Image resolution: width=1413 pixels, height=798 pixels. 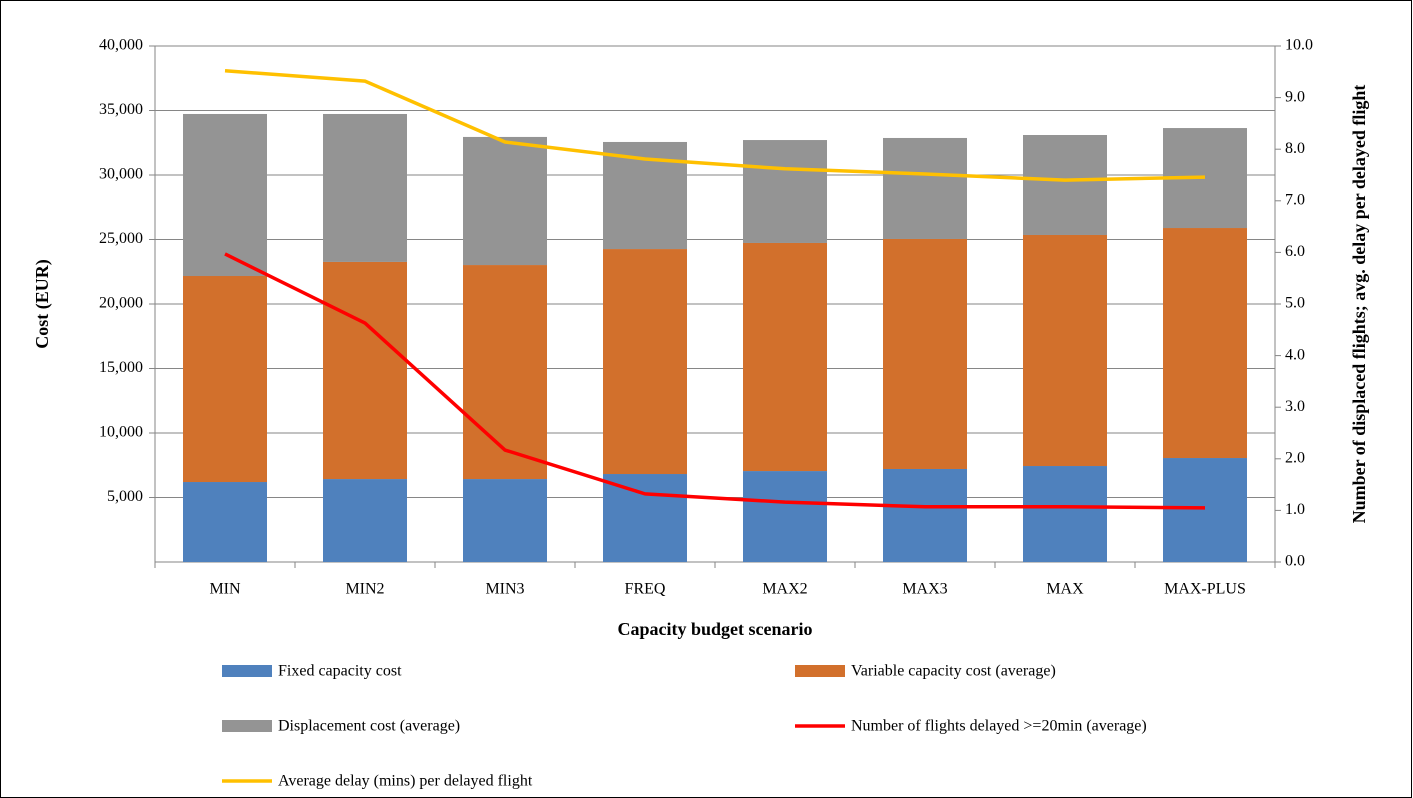 I want to click on x-axis-title: Capacity budget scenario, so click(x=715, y=629).